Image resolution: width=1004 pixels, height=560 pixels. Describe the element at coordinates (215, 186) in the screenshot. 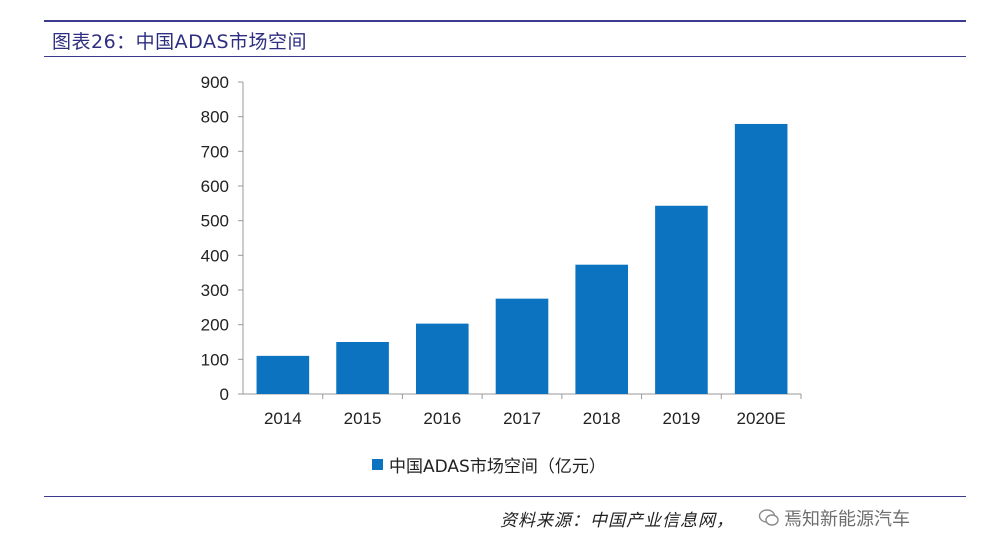

I see `y-tick-label: 600` at that location.